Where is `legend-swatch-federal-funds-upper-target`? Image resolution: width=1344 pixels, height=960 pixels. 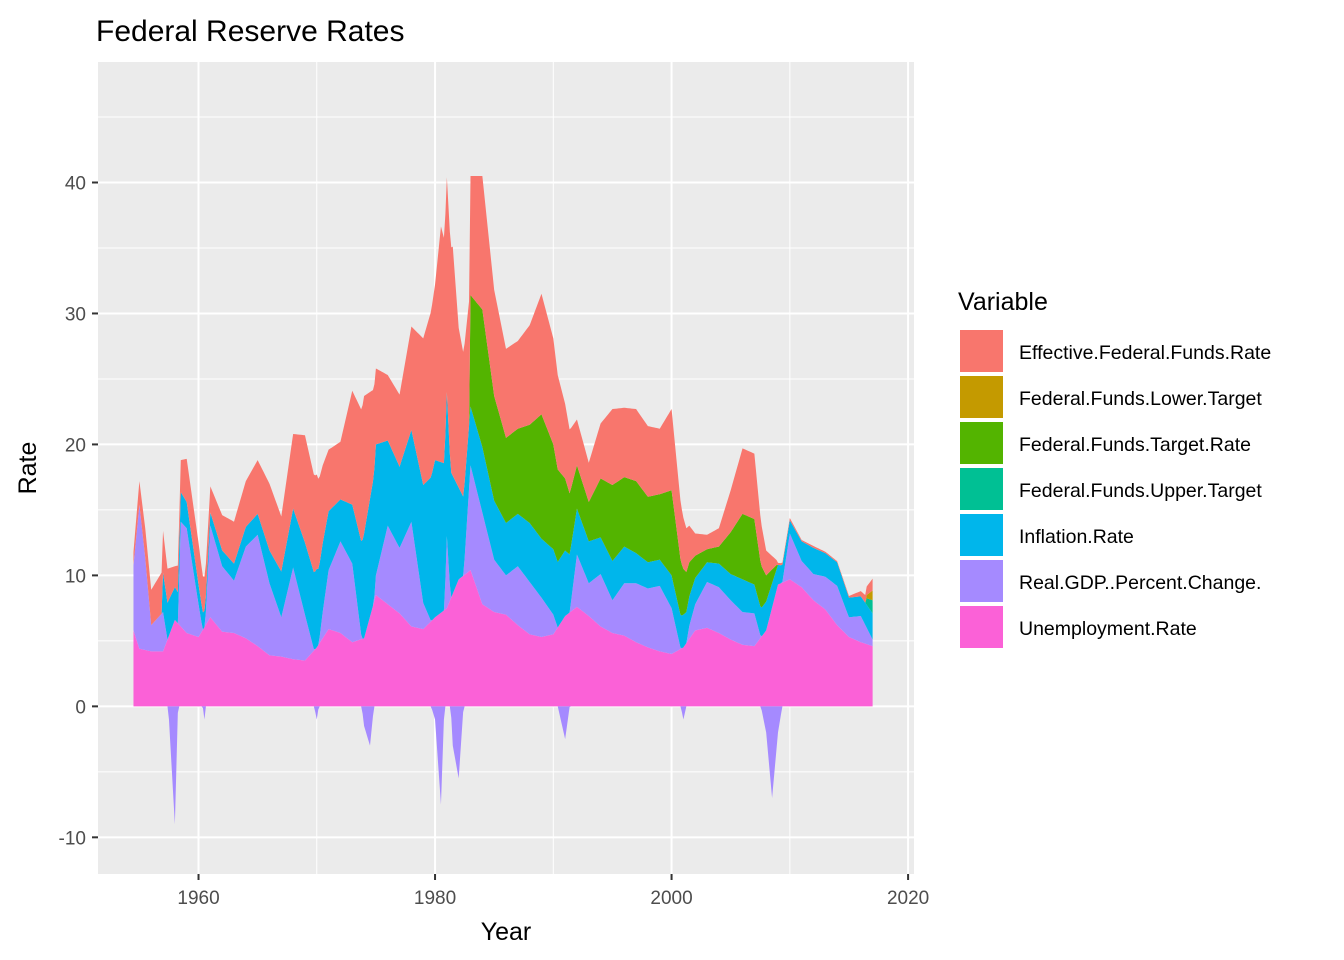
legend-swatch-federal-funds-upper-target is located at coordinates (981, 489).